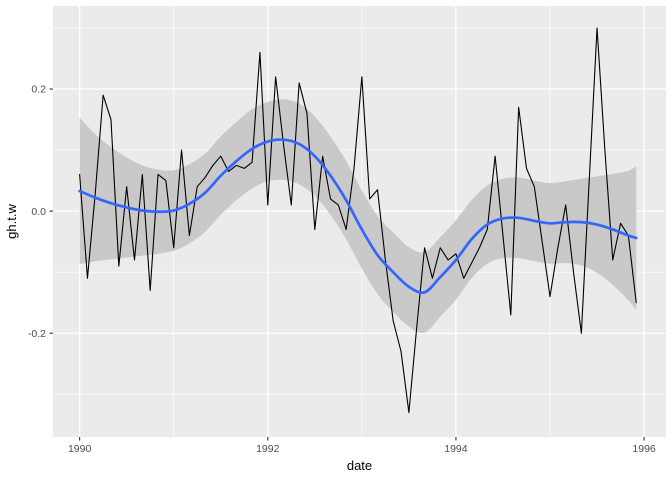 Image resolution: width=672 pixels, height=480 pixels. Describe the element at coordinates (38, 90) in the screenshot. I see `y-axis-tick-label: 0.2` at that location.